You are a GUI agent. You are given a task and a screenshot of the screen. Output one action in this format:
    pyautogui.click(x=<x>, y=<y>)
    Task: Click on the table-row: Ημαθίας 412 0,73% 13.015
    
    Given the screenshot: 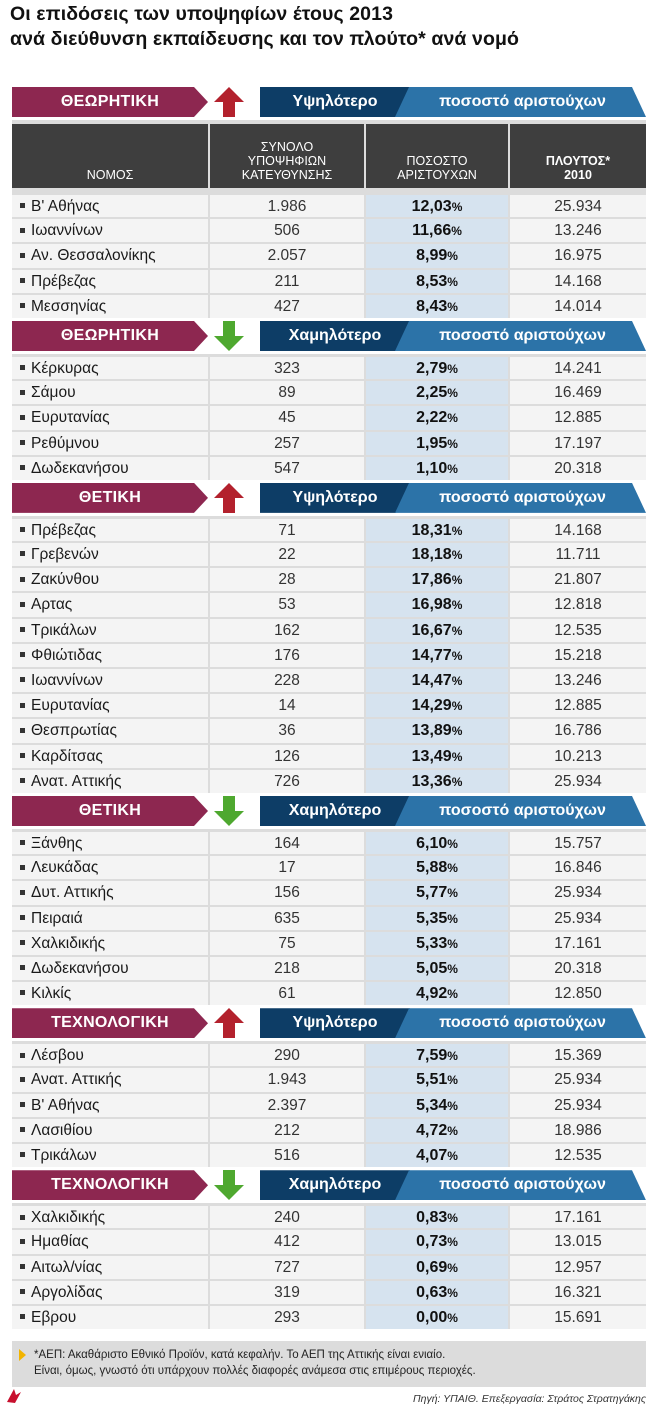 What is the action you would take?
    pyautogui.click(x=329, y=1241)
    